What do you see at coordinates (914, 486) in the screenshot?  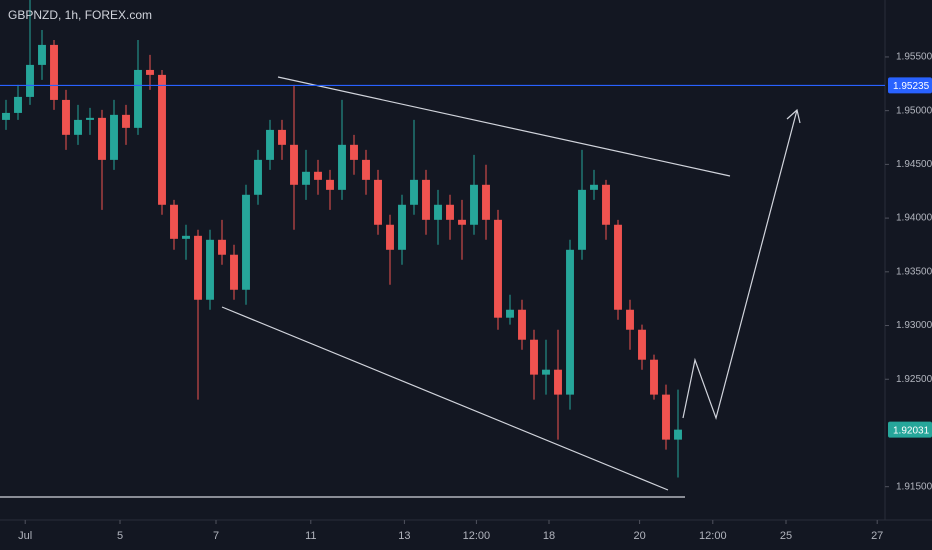 I see `y-tick-label: 1.91500` at bounding box center [914, 486].